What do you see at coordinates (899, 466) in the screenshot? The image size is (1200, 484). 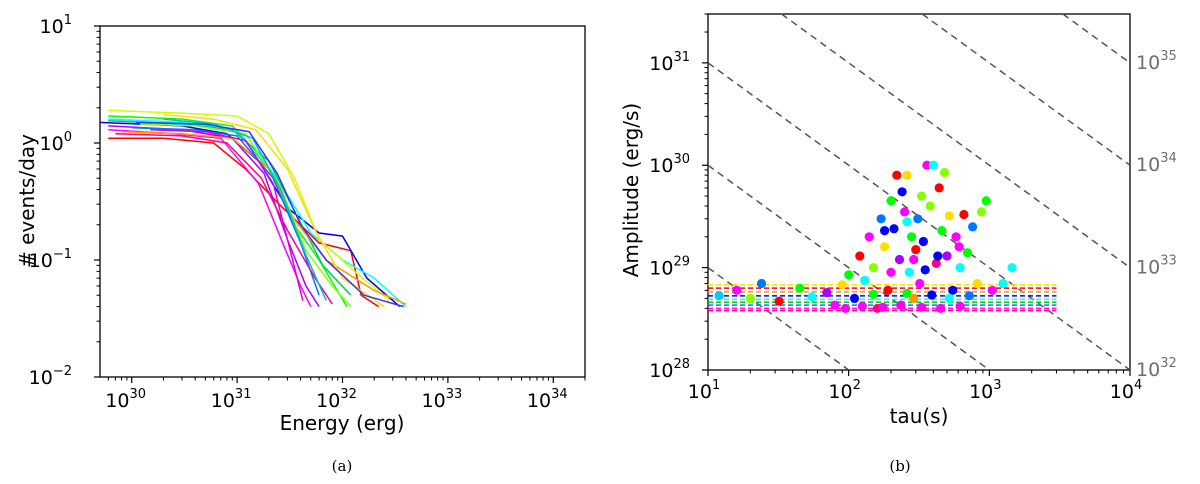 I see `panel-b-caption: (b)` at bounding box center [899, 466].